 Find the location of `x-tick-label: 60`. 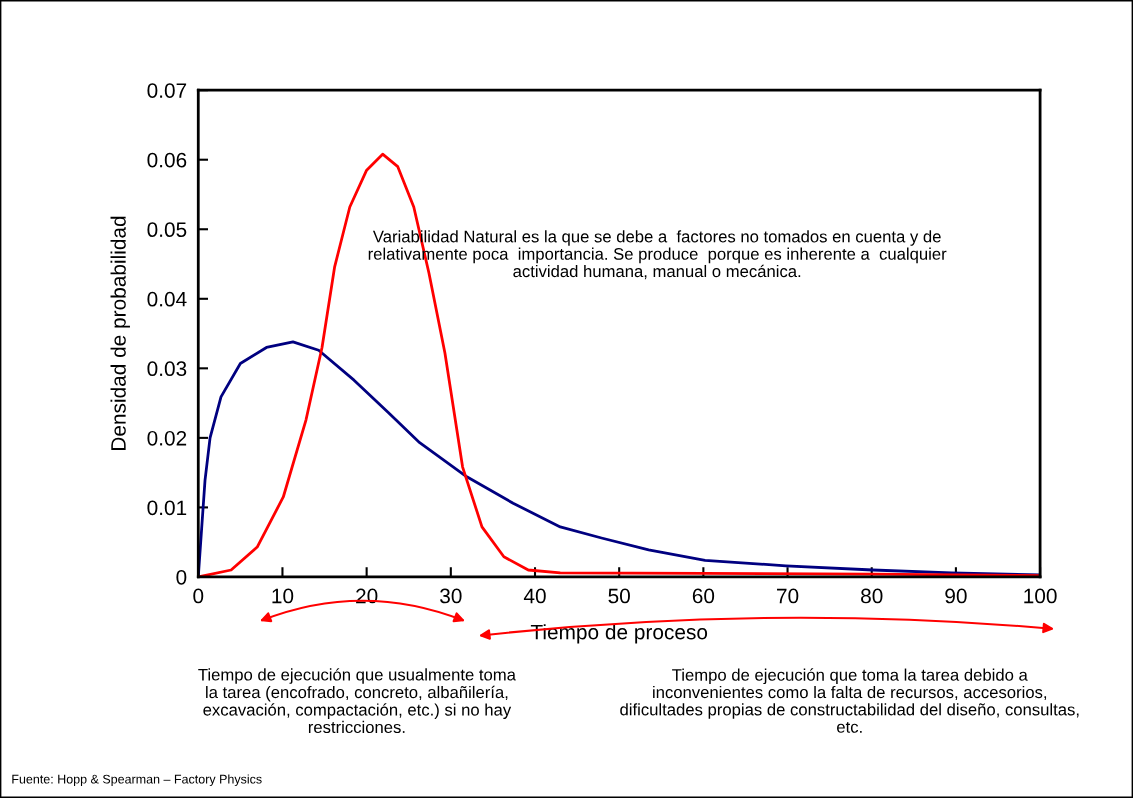

x-tick-label: 60 is located at coordinates (703, 596).